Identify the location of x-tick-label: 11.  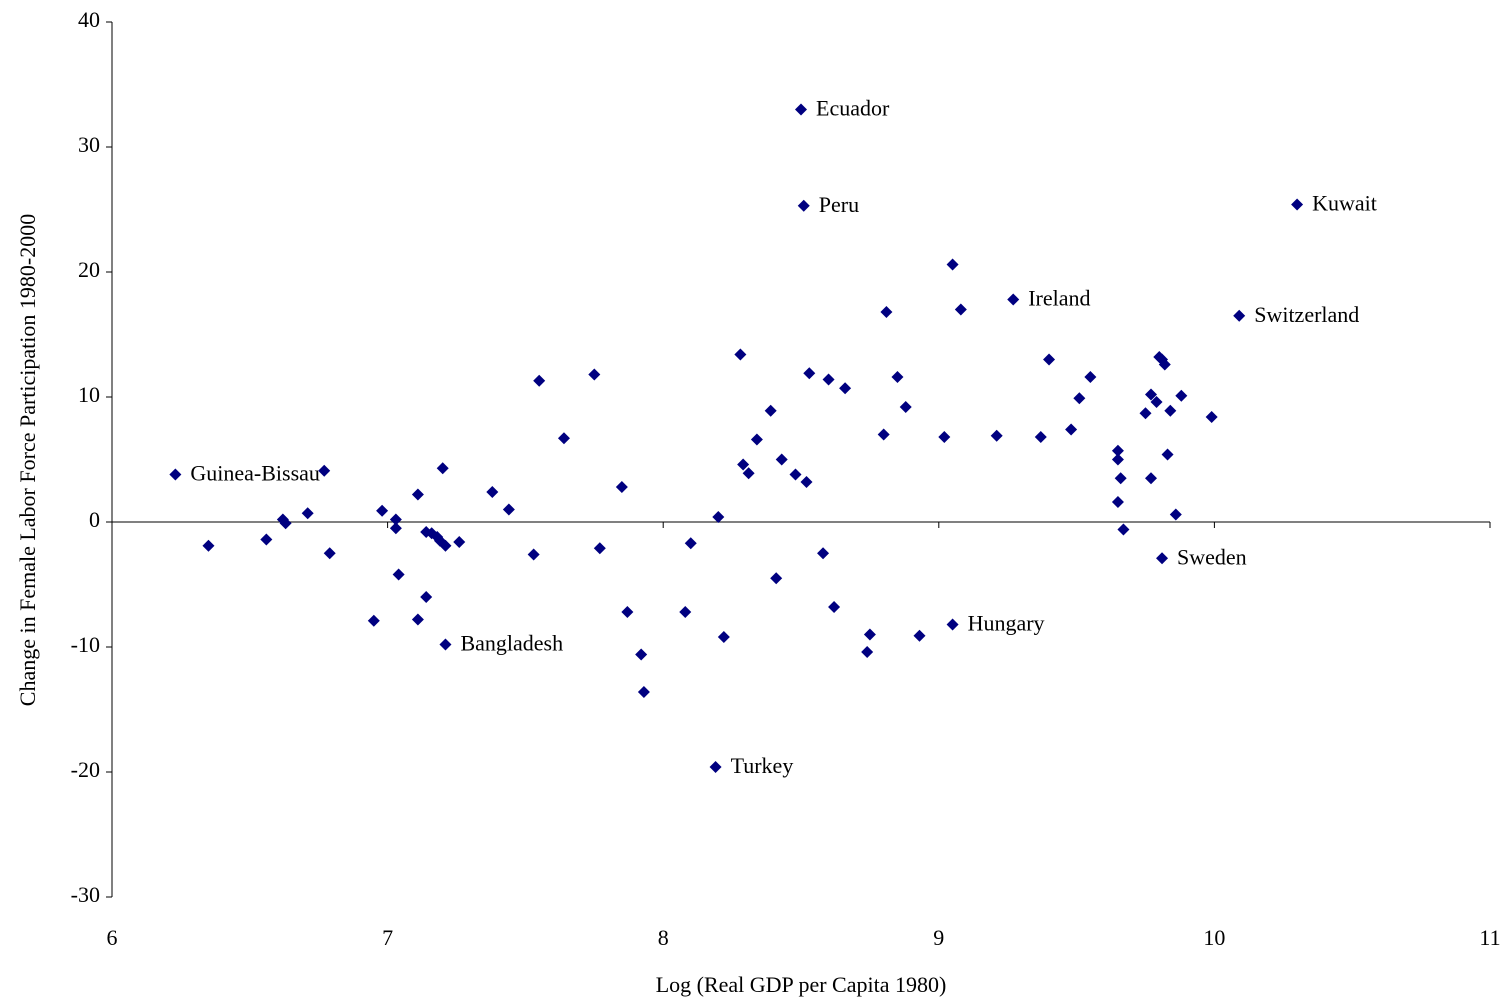
(1489, 937).